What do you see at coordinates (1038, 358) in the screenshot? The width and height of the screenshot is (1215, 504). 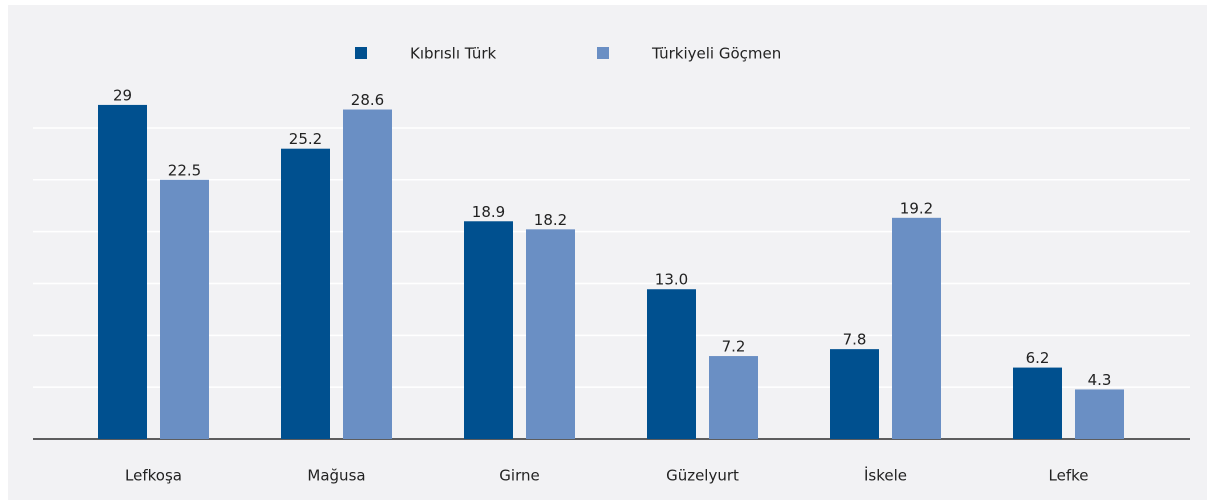 I see `value-label: 6.2` at bounding box center [1038, 358].